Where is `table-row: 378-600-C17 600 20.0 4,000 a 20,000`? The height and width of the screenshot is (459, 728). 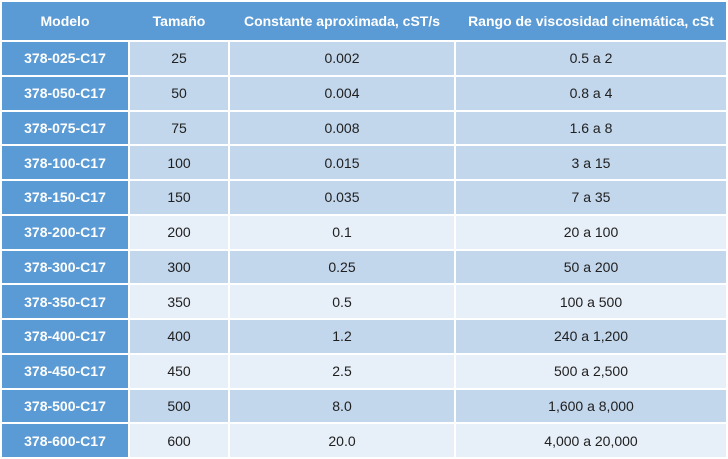
table-row: 378-600-C17 600 20.0 4,000 a 20,000 is located at coordinates (364, 440).